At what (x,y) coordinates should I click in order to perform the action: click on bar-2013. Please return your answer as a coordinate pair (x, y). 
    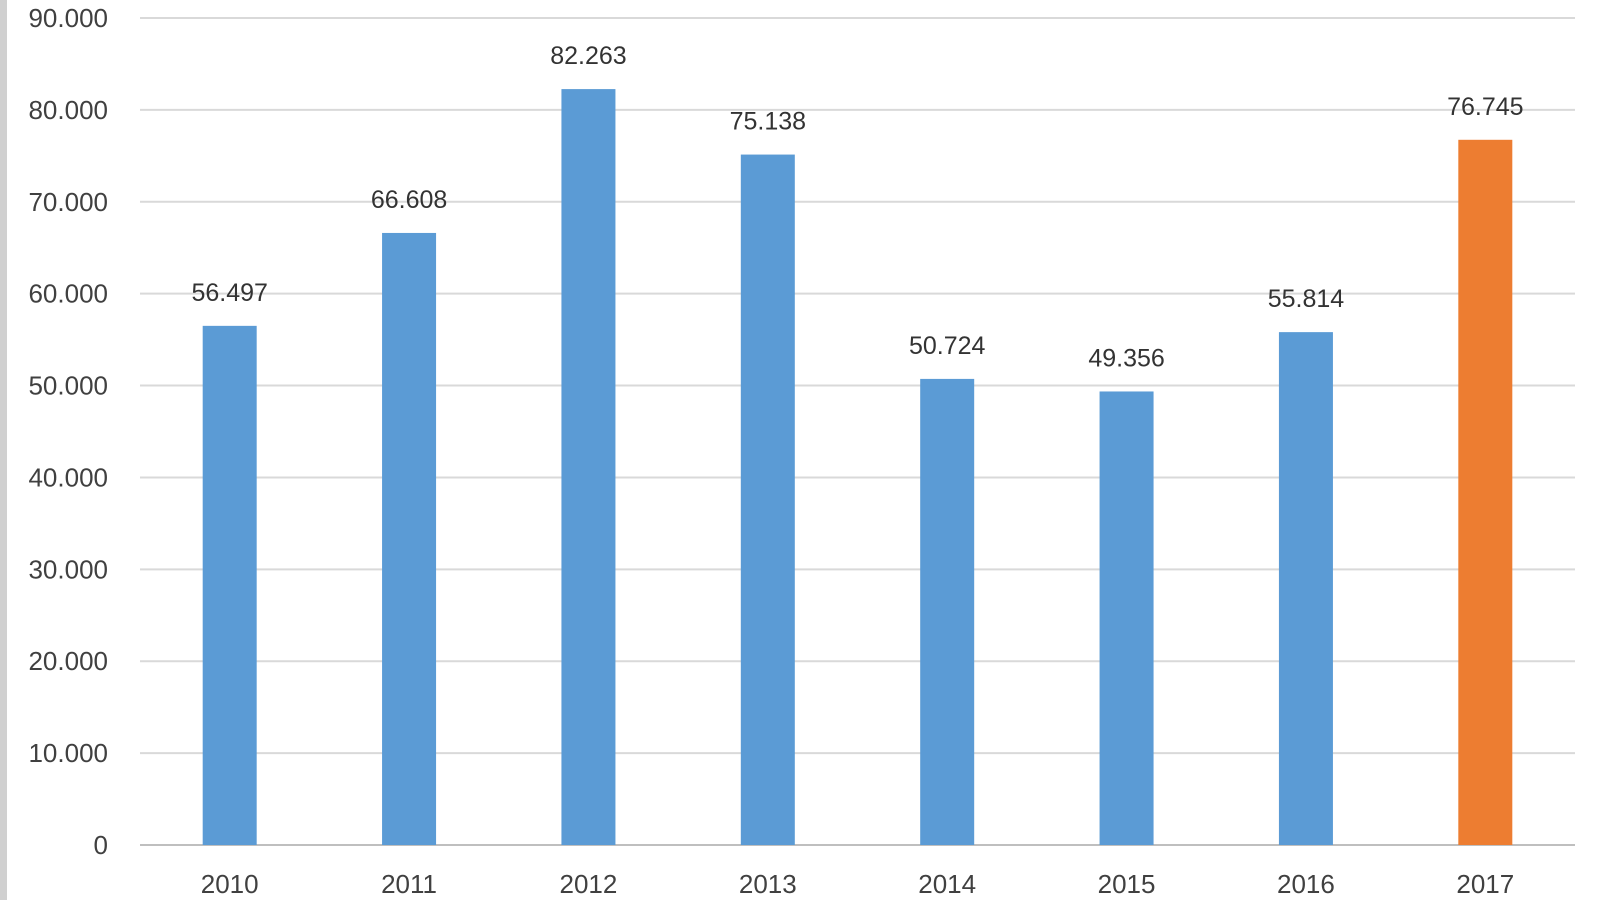
    Looking at the image, I should click on (767, 500).